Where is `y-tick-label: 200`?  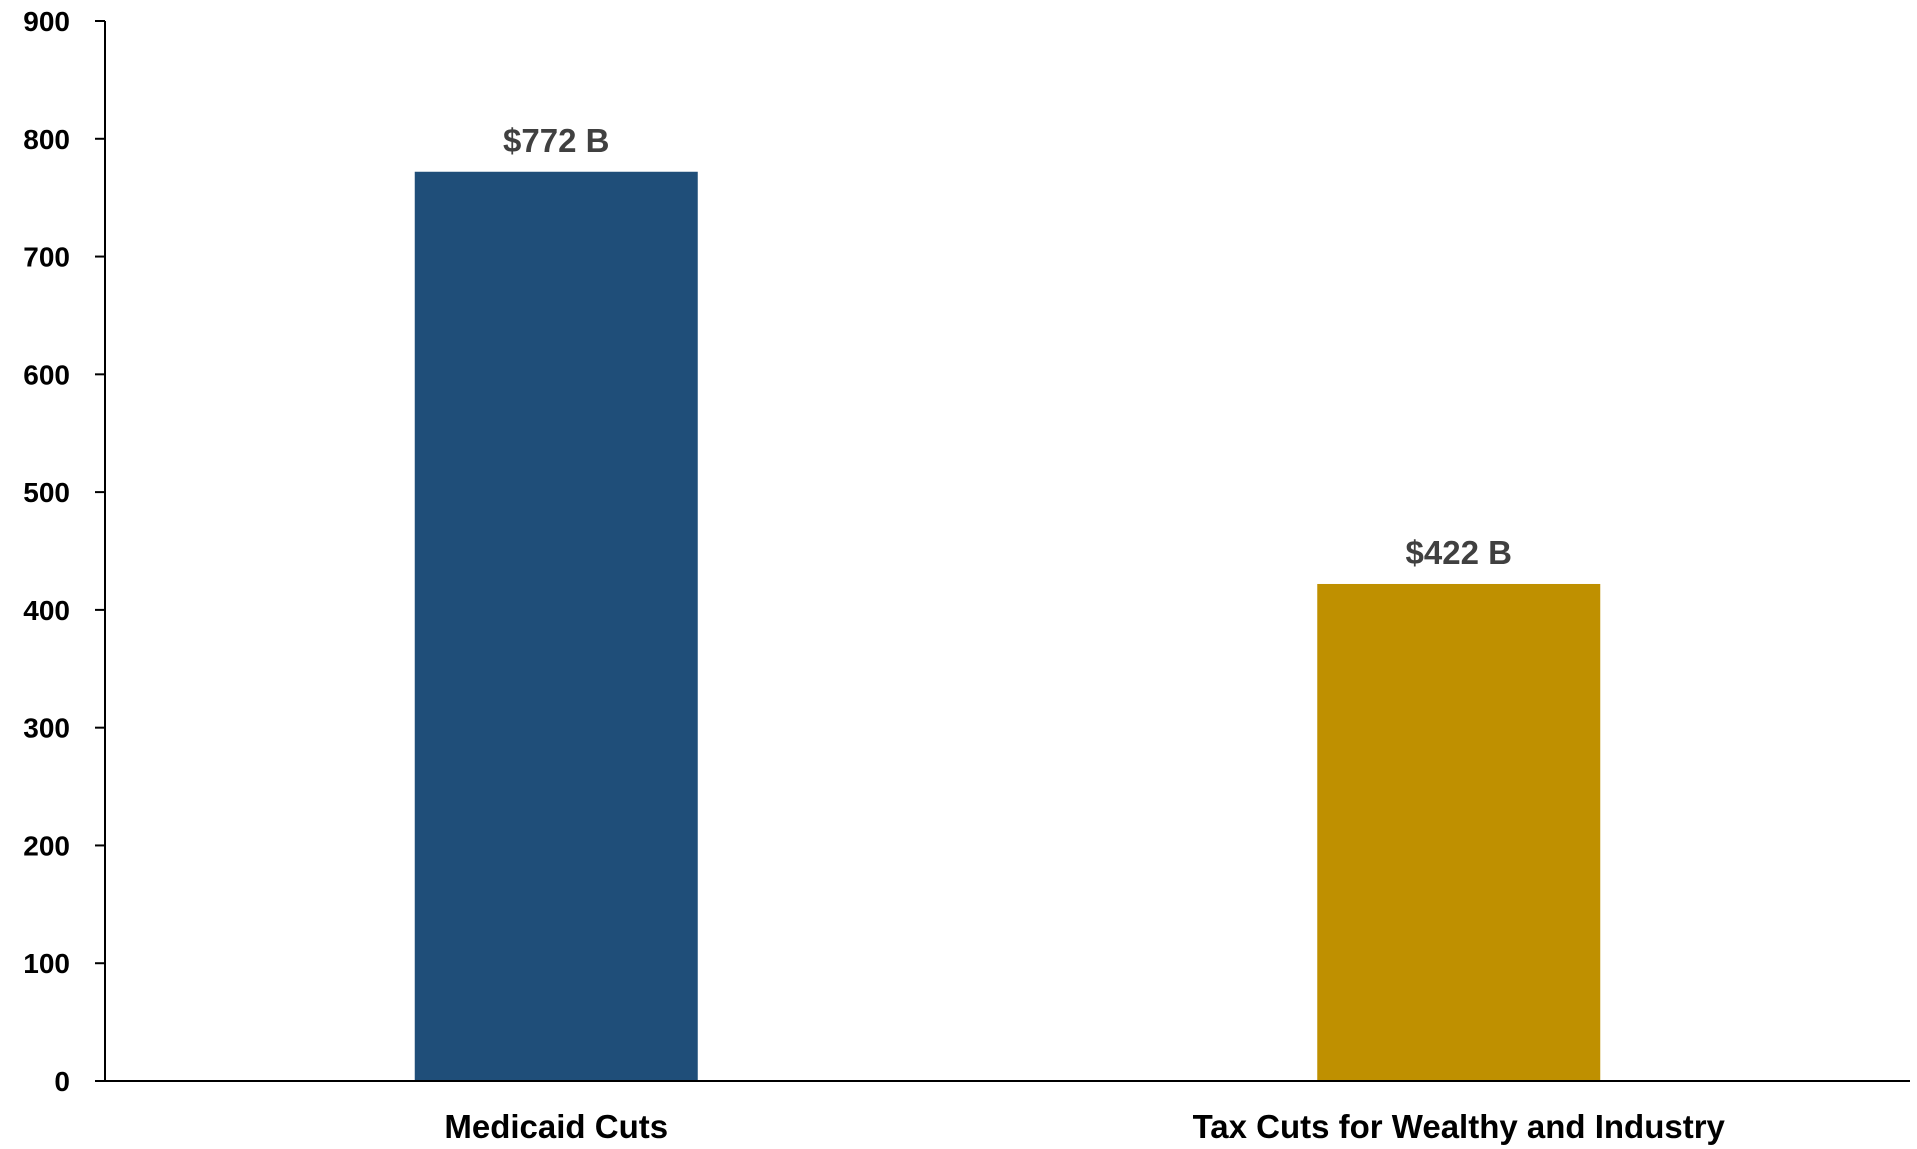 y-tick-label: 200 is located at coordinates (46, 845).